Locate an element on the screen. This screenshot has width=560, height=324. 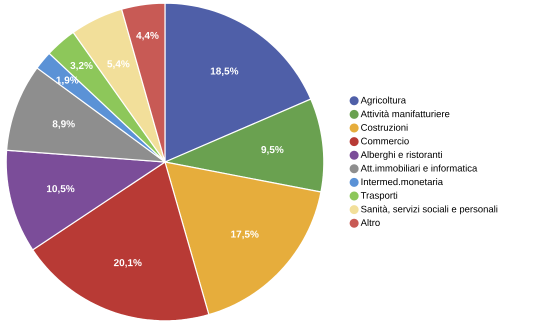
data-label: 17,5% is located at coordinates (245, 235).